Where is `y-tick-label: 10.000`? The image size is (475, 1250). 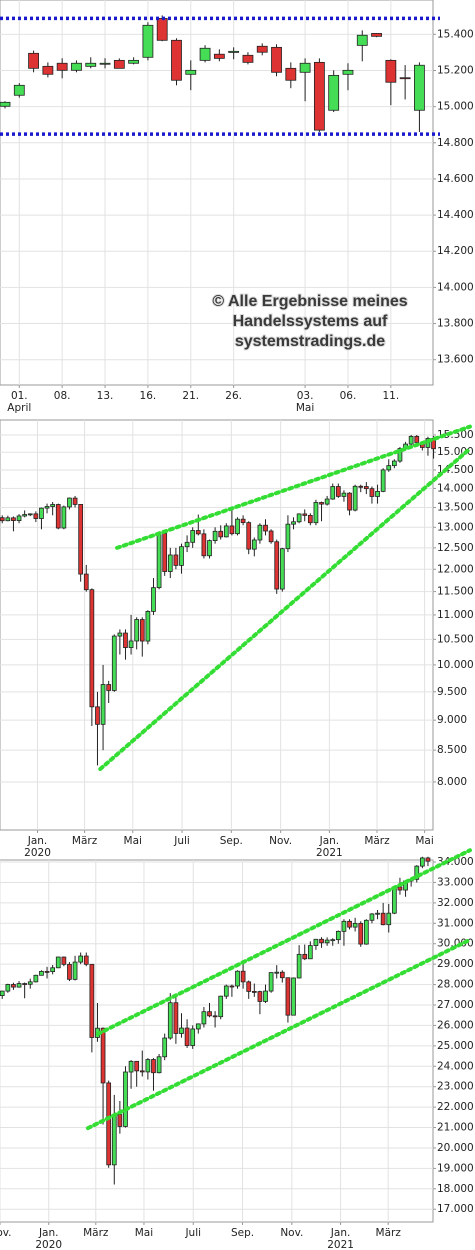
y-tick-label: 10.000 is located at coordinates (455, 665).